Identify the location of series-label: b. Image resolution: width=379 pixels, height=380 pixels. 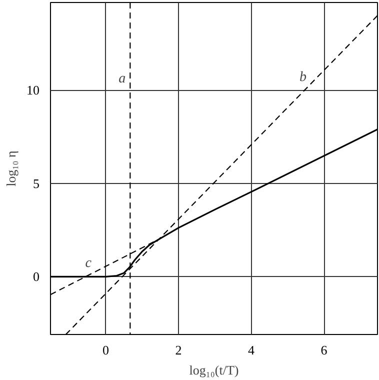
(303, 77).